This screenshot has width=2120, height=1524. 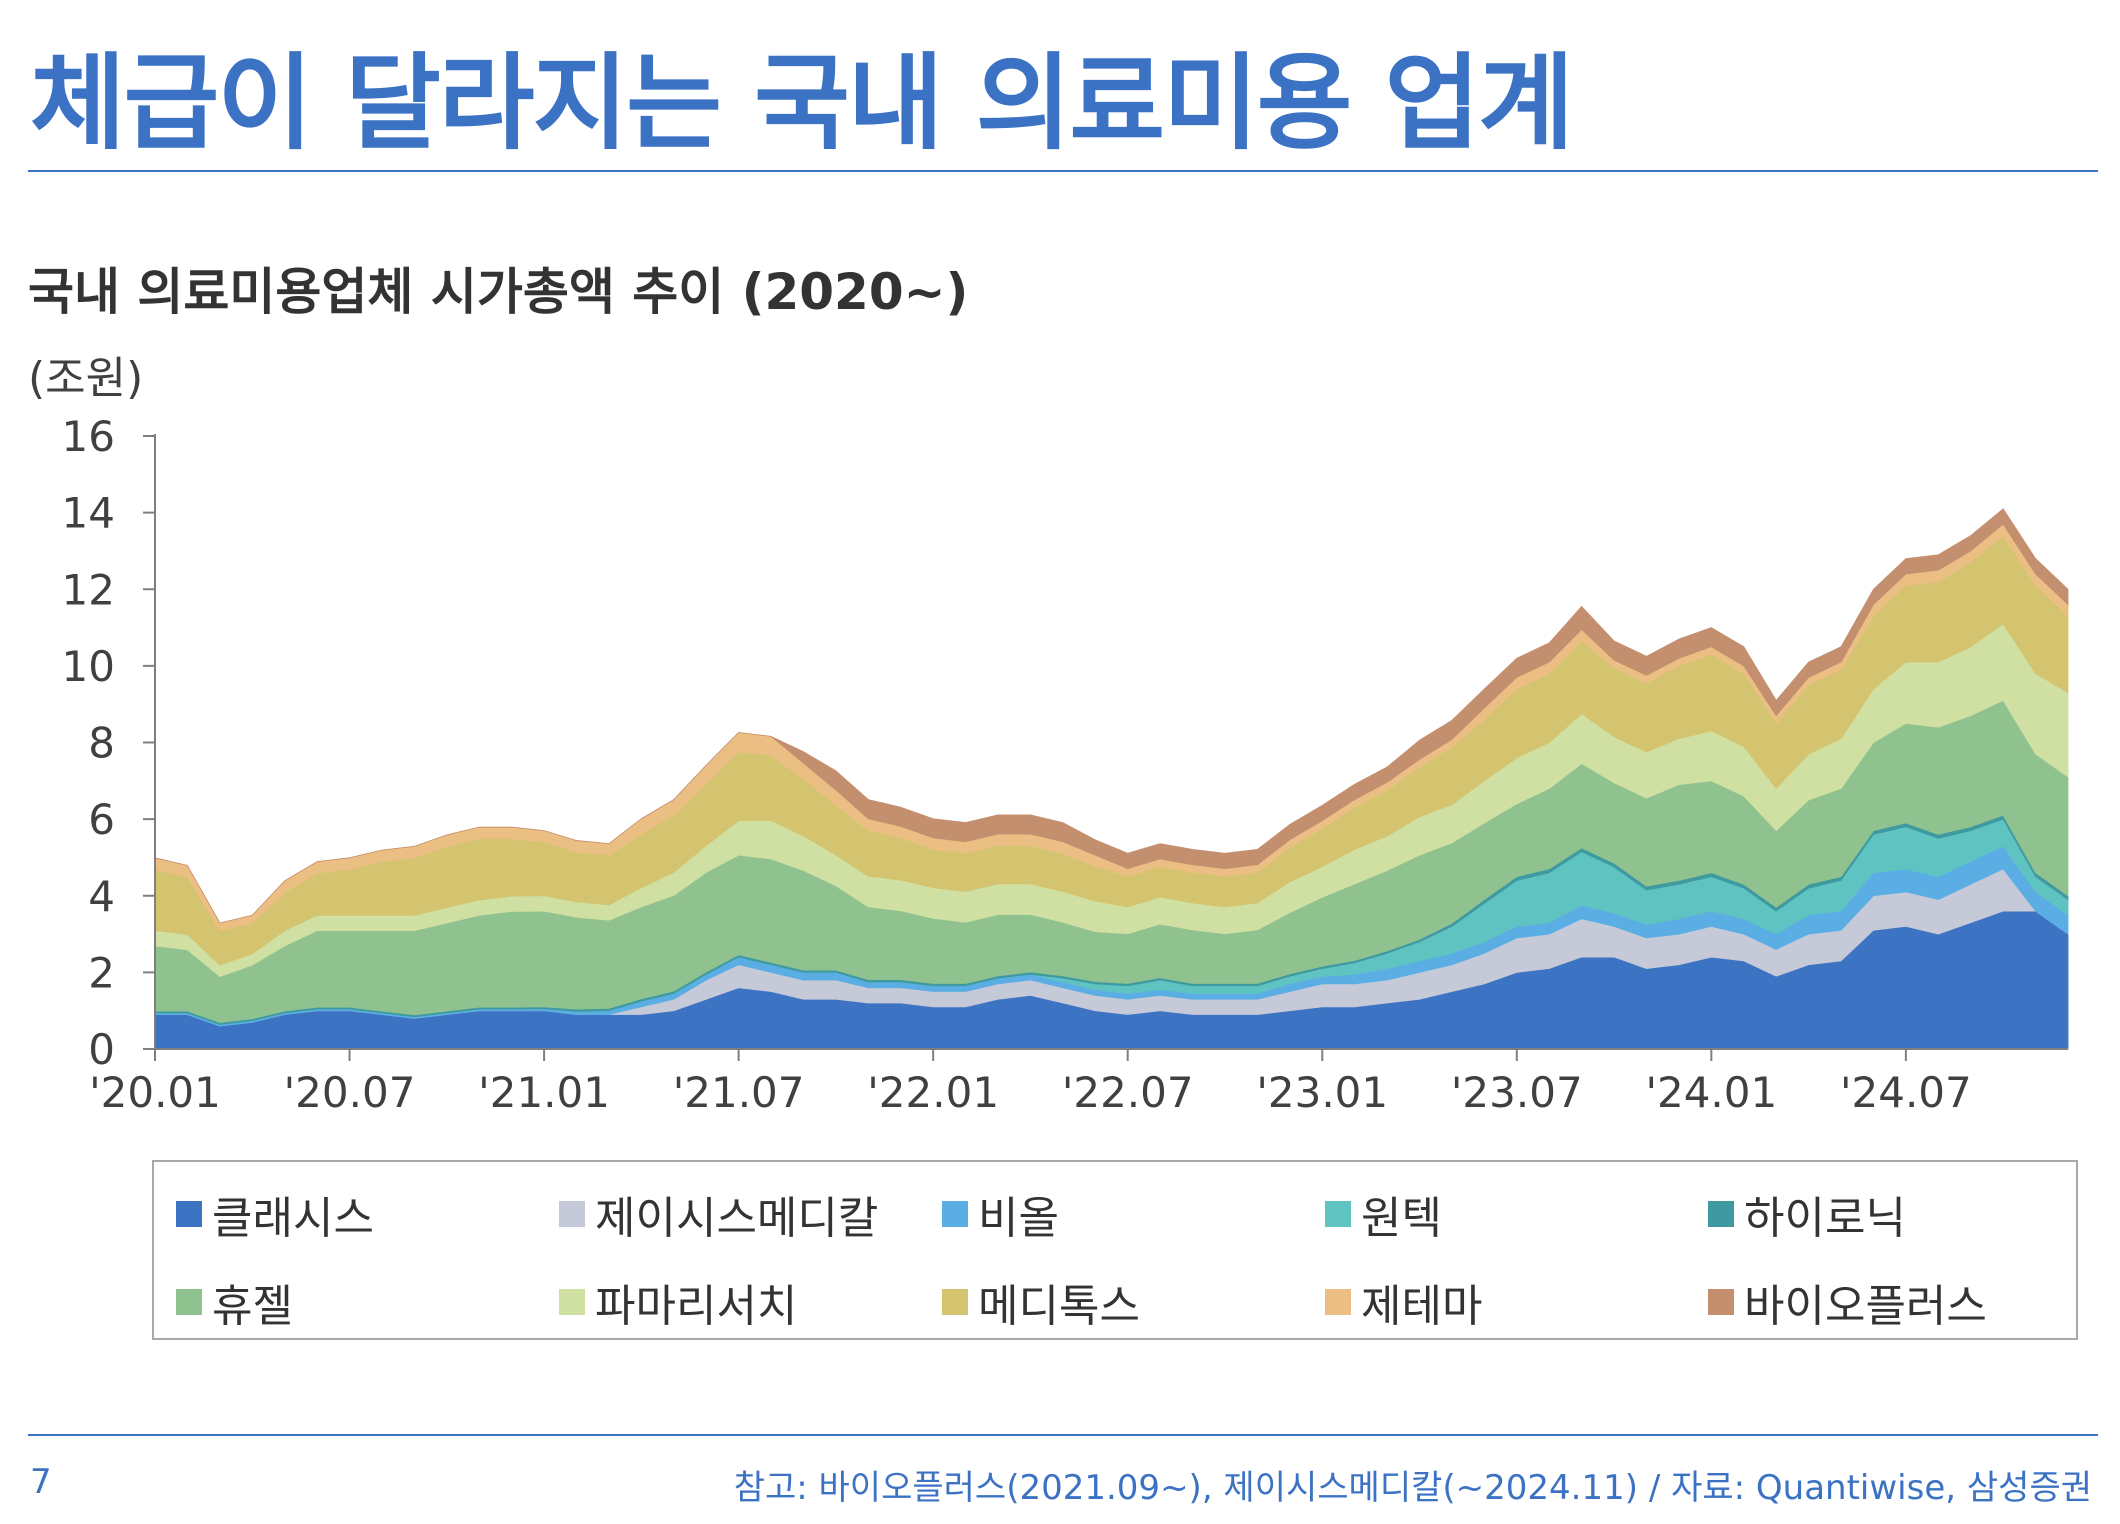 I want to click on legend-item: 원텍, so click(x=1383, y=1214).